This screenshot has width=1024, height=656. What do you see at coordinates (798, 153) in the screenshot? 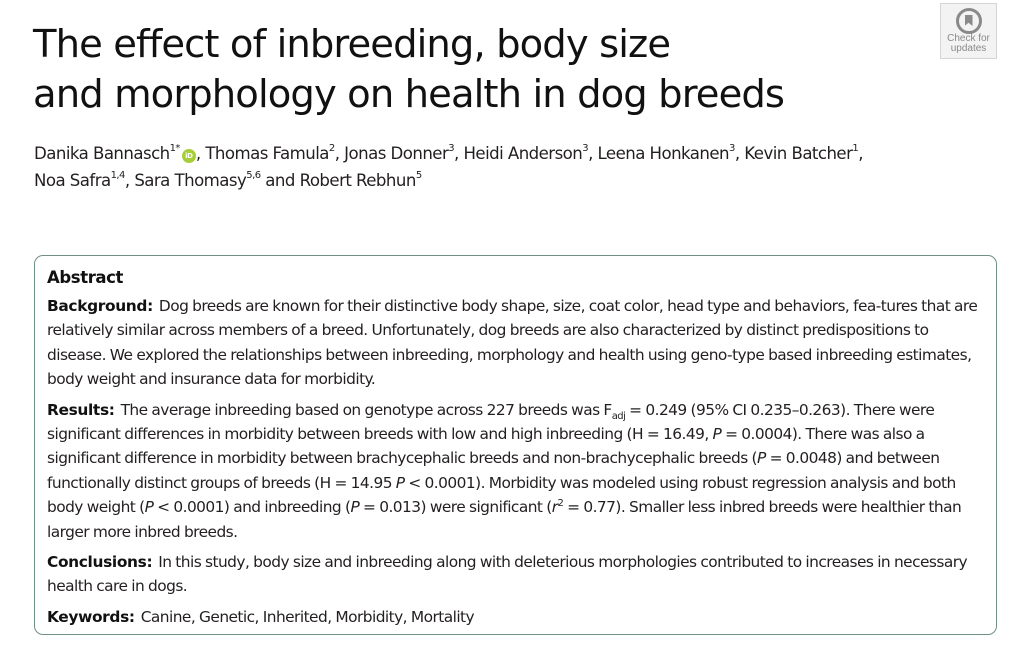
I see `author-name: Kevin Batcher` at bounding box center [798, 153].